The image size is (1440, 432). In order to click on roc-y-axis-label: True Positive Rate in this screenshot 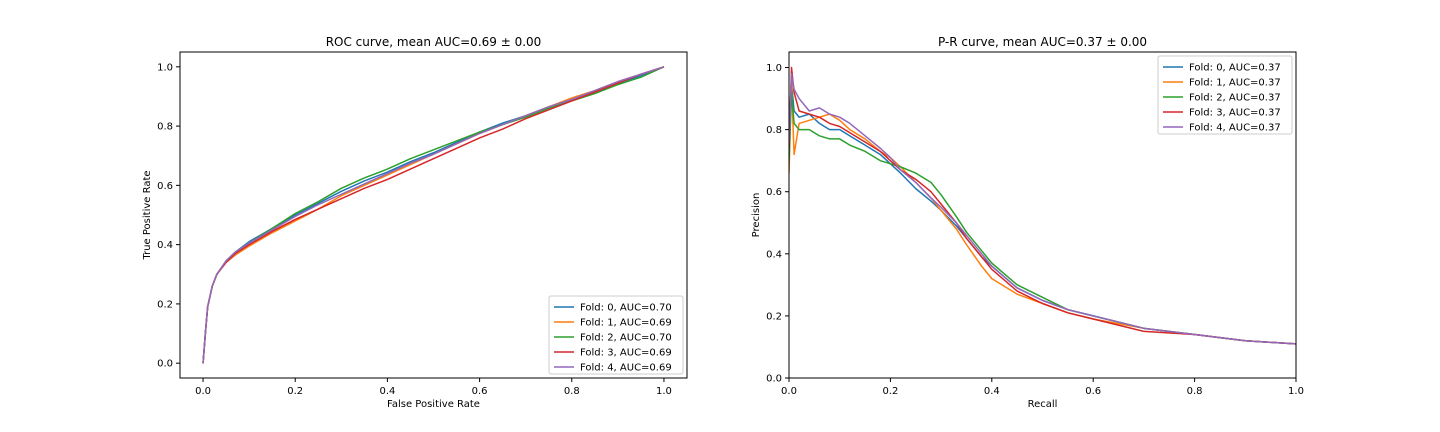, I will do `click(147, 215)`.